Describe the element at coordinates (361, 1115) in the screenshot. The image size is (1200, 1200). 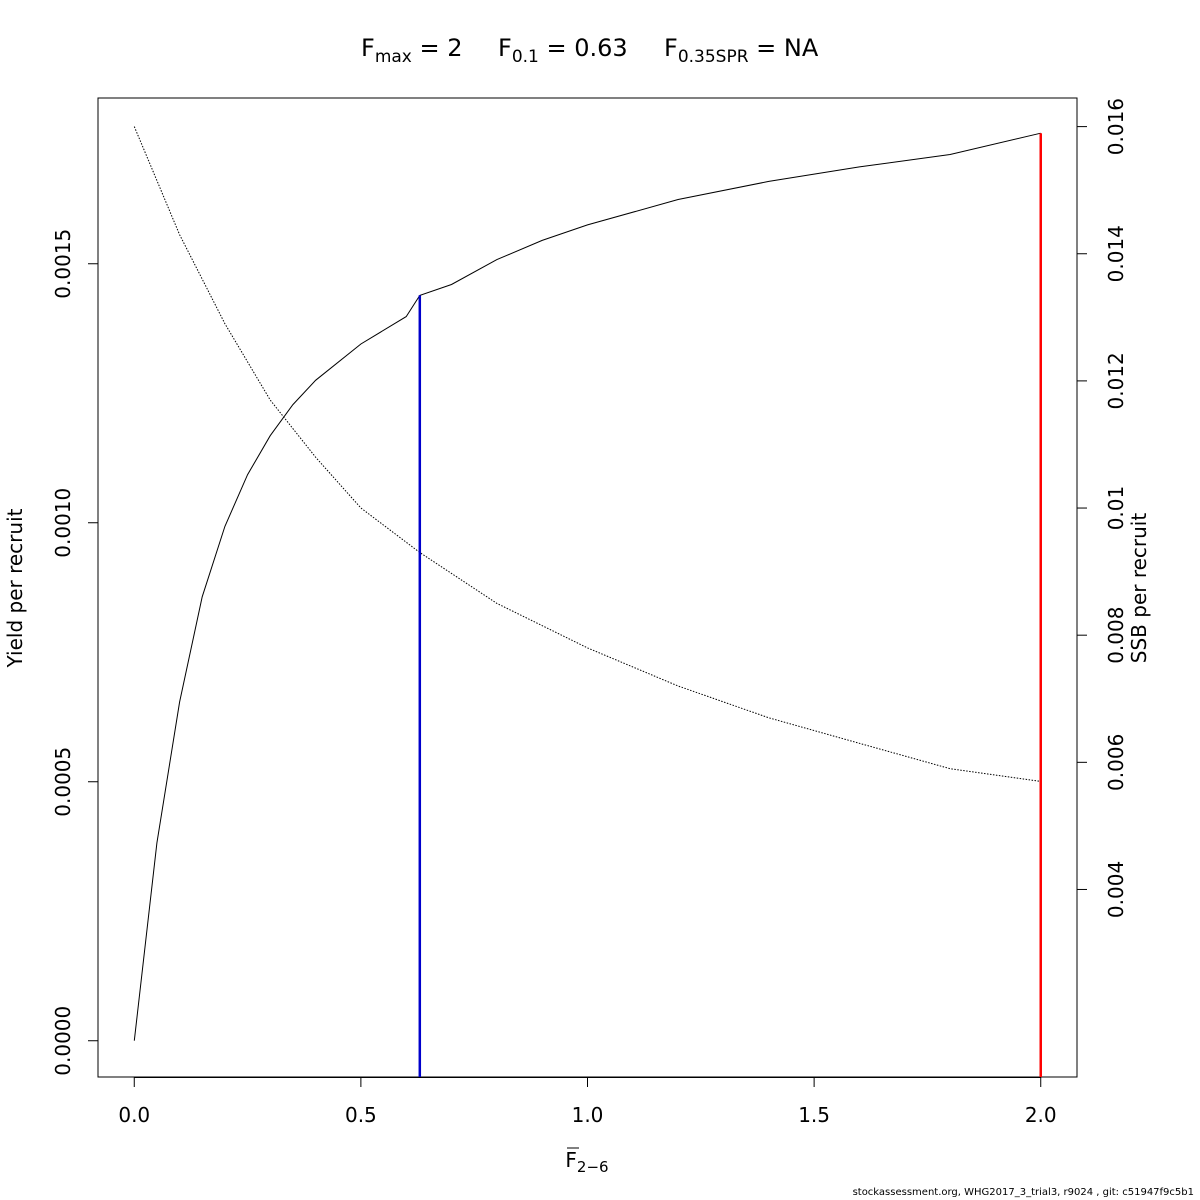
I see `x-tick-label: 0.5` at that location.